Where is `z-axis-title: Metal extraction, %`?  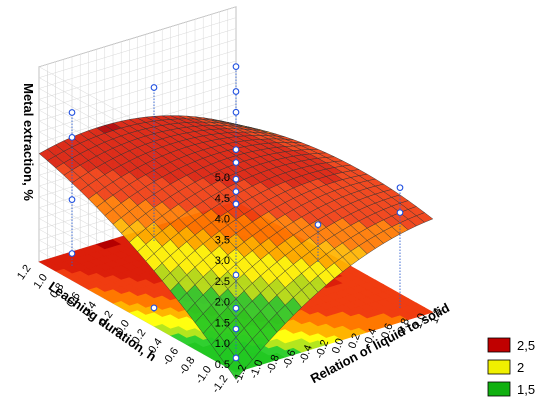
z-axis-title: Metal extraction, % is located at coordinates (28, 142).